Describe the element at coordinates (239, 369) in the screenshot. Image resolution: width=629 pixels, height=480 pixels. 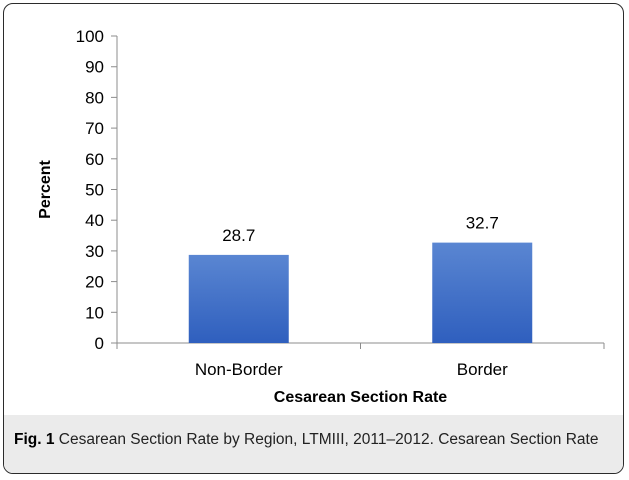
I see `x-category-label: Non-Border` at that location.